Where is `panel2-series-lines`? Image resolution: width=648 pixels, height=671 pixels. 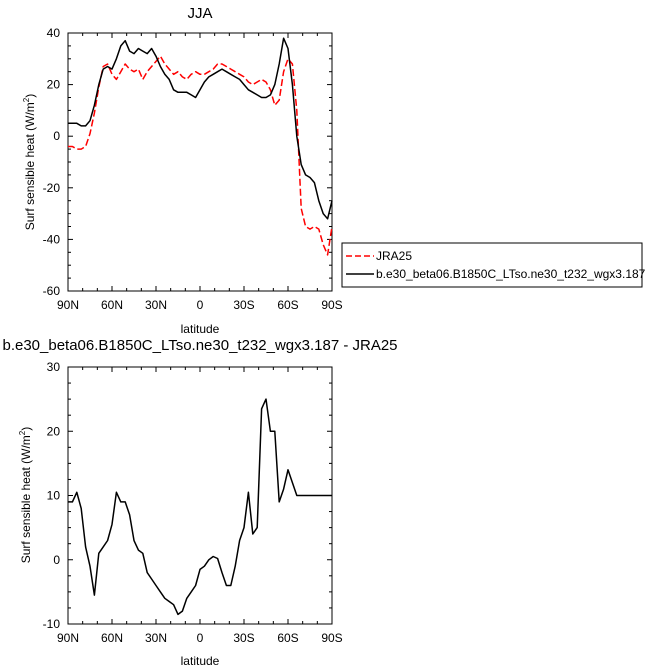
panel2-series-lines is located at coordinates (200, 507).